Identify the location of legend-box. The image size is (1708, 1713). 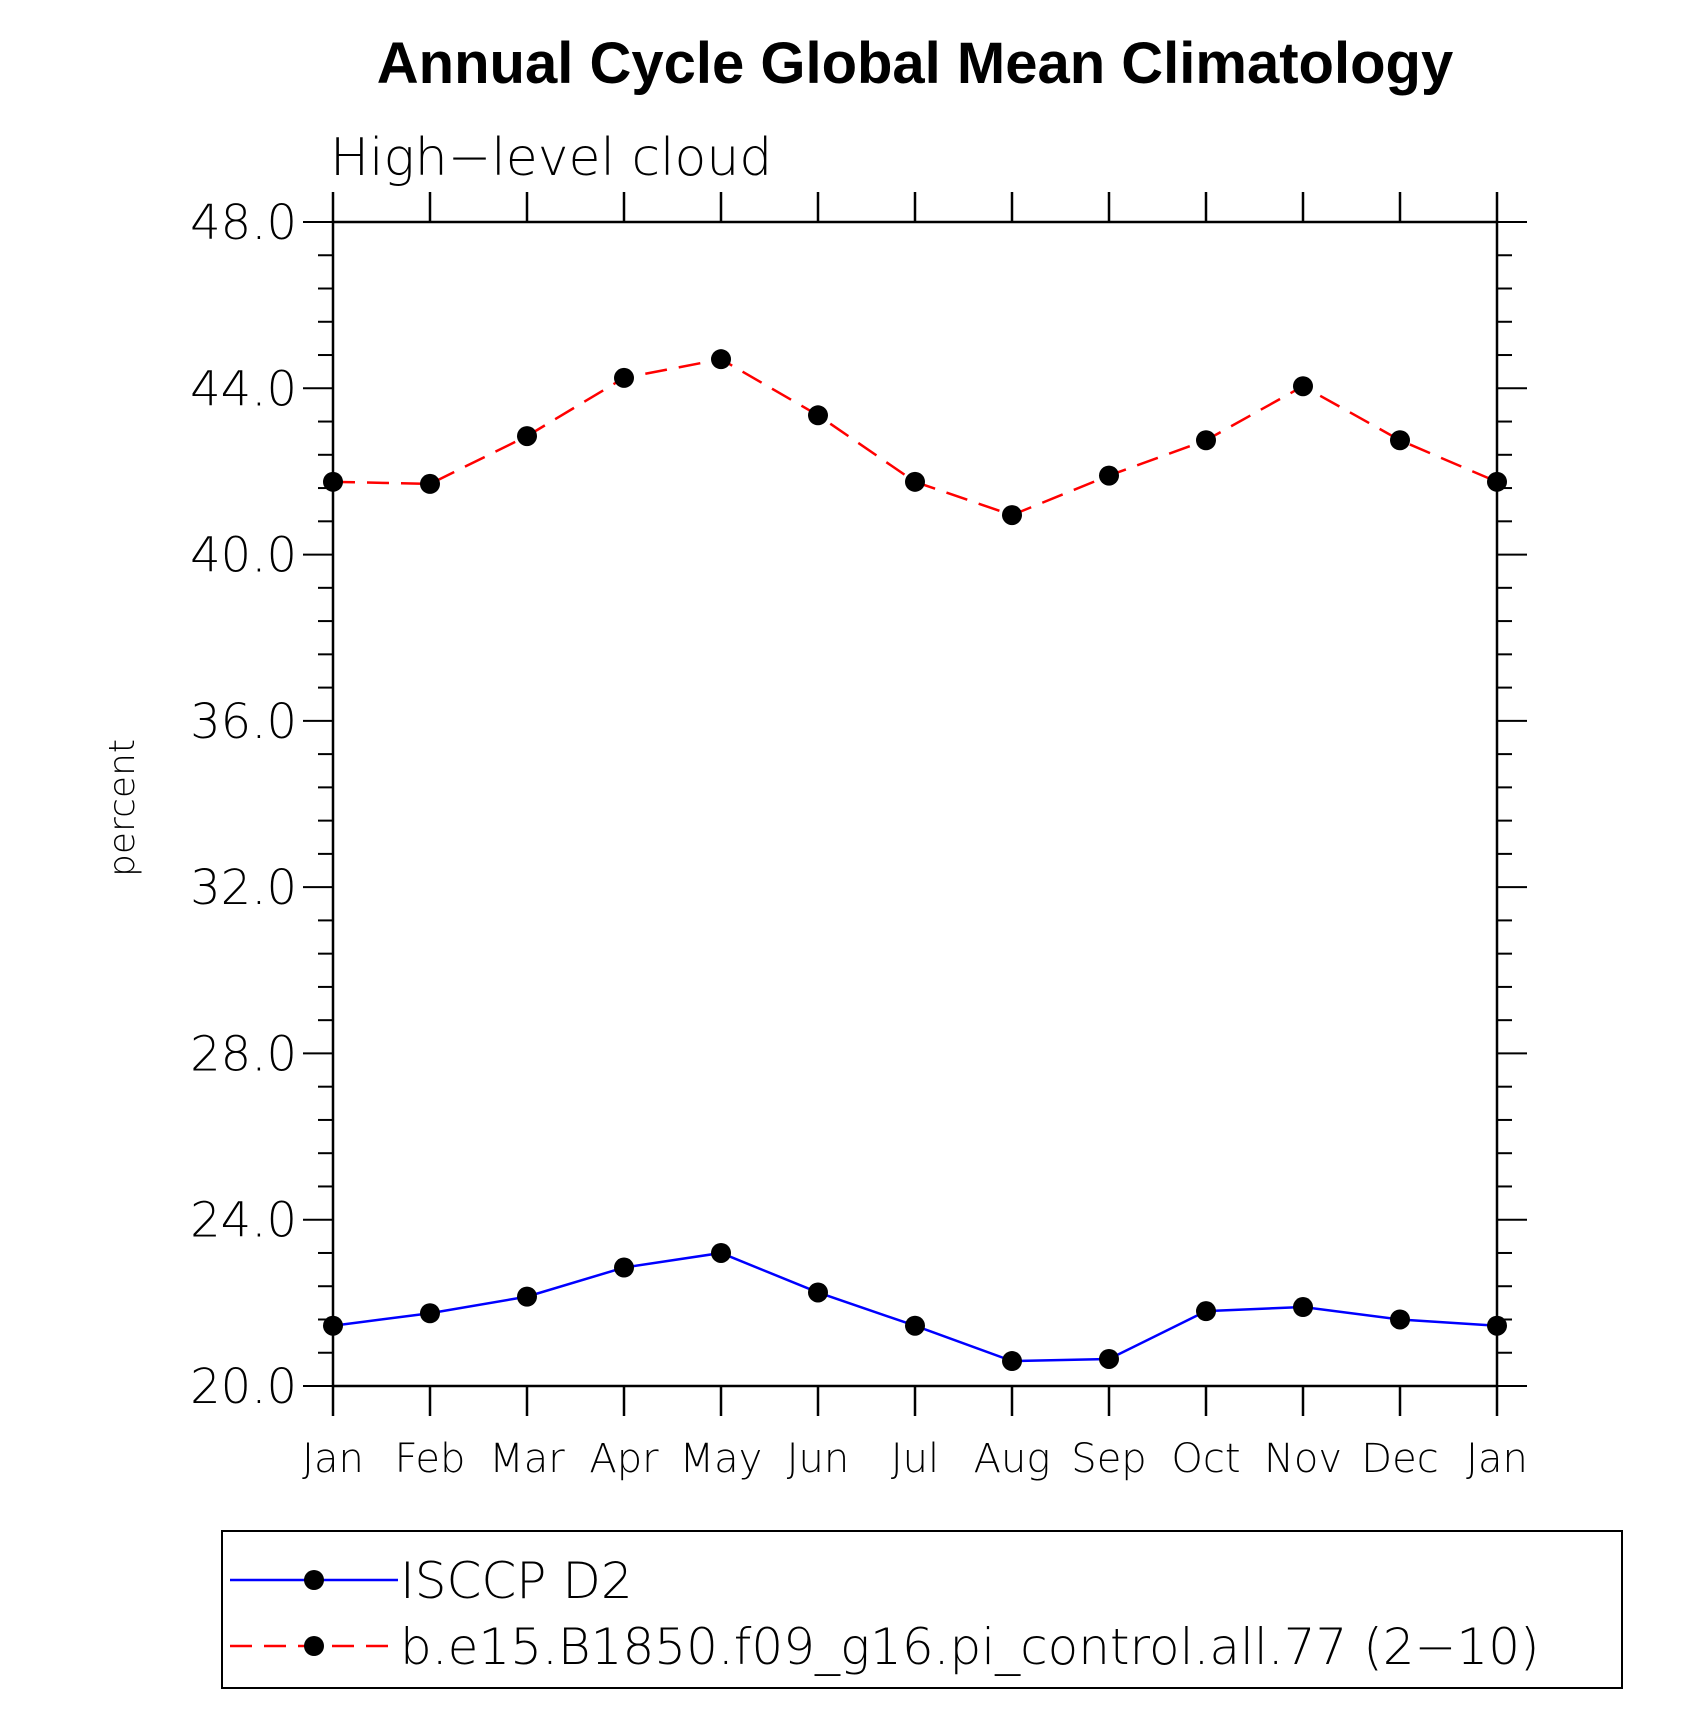
(922, 1609).